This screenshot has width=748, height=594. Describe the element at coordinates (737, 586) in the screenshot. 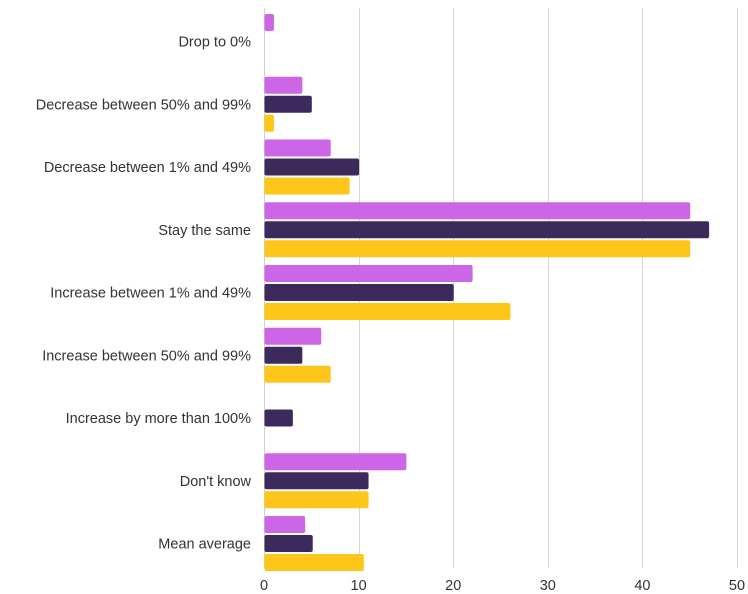

I see `x-tick-label: 50` at that location.